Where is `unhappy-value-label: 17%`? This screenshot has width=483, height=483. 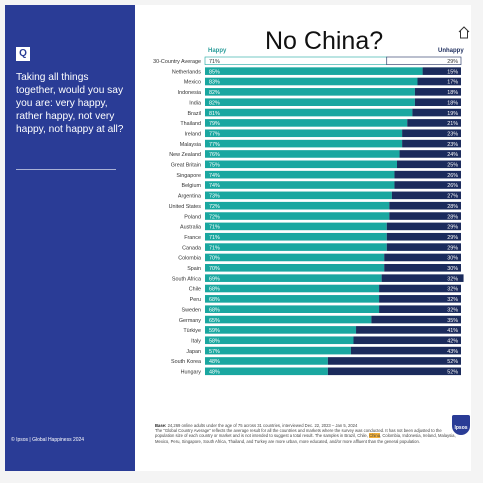 unhappy-value-label: 17% is located at coordinates (452, 83).